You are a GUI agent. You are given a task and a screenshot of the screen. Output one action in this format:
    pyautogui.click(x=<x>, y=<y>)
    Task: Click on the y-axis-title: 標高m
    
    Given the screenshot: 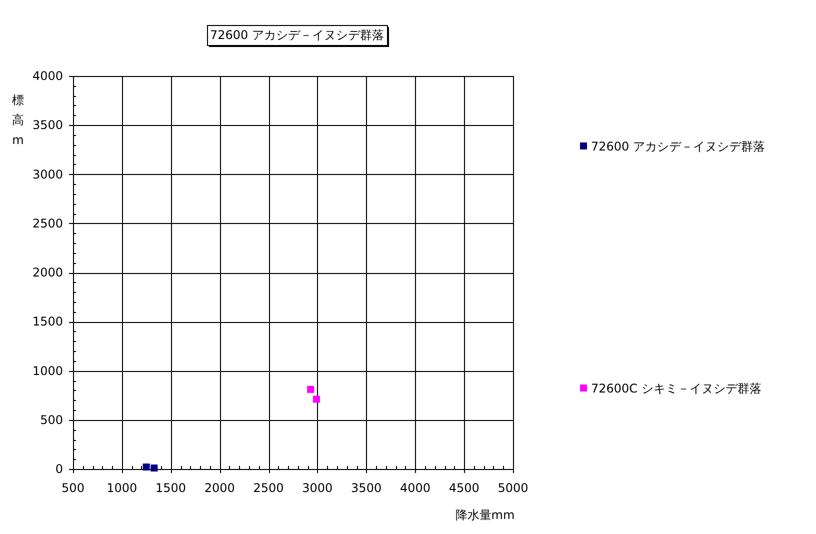 What is the action you would take?
    pyautogui.click(x=18, y=120)
    